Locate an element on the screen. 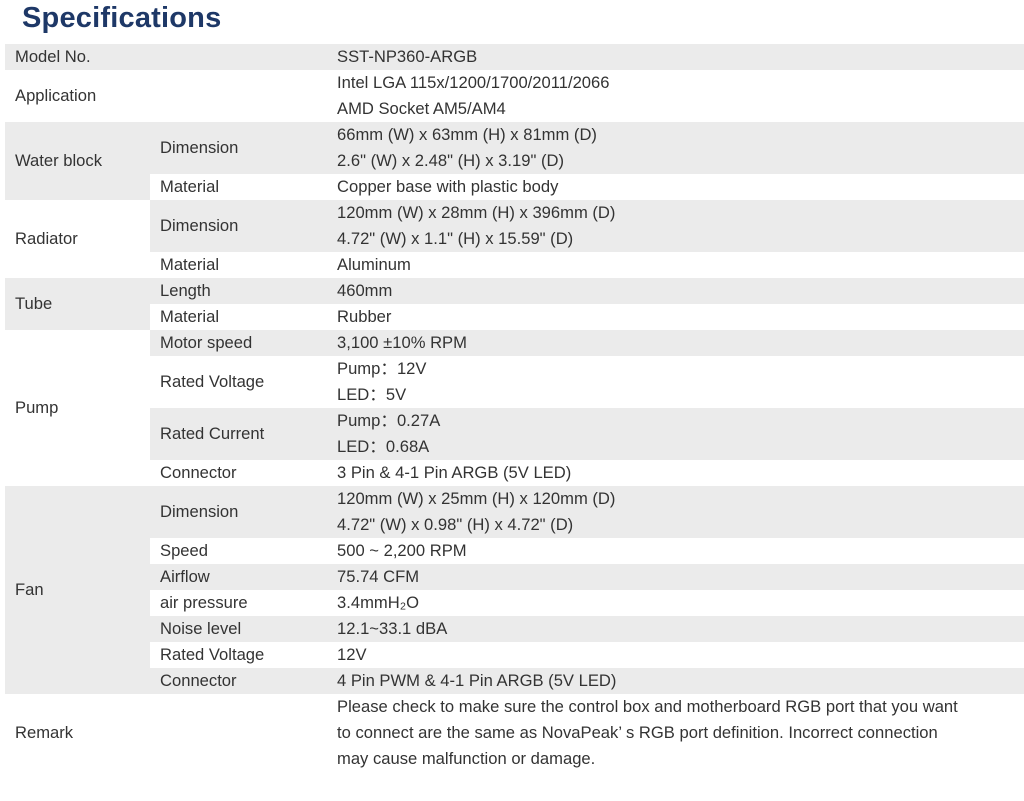 This screenshot has width=1024, height=801. spec-value-line: 2.6" (W) x 2.48" (H) x 3.19" (D) is located at coordinates (450, 160).